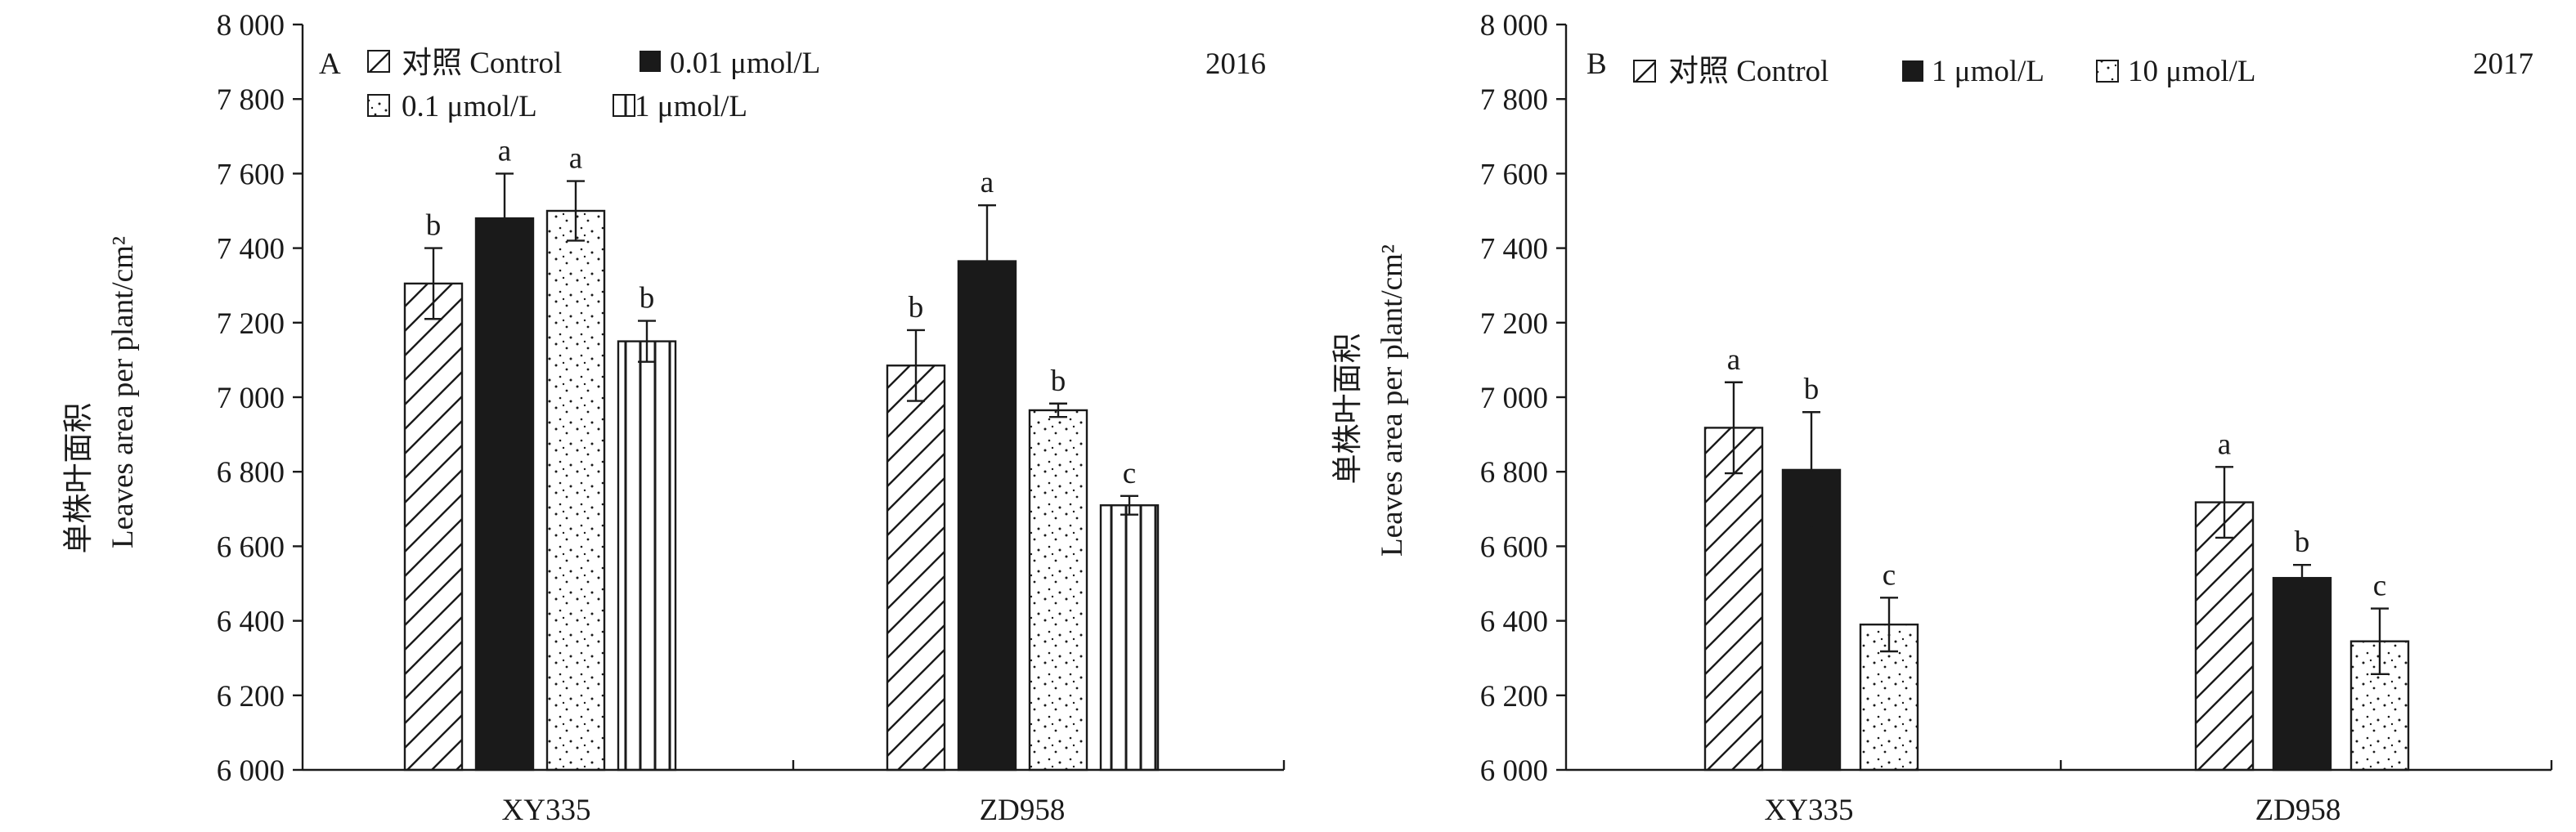 The height and width of the screenshot is (832, 2576). What do you see at coordinates (1235, 64) in the screenshot?
I see `panel-year: 2016` at bounding box center [1235, 64].